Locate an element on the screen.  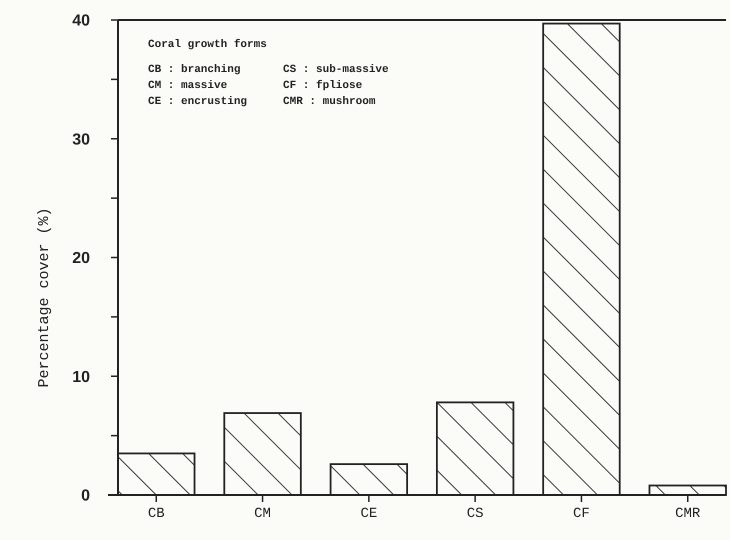
y-tick-label: 10 is located at coordinates (81, 377).